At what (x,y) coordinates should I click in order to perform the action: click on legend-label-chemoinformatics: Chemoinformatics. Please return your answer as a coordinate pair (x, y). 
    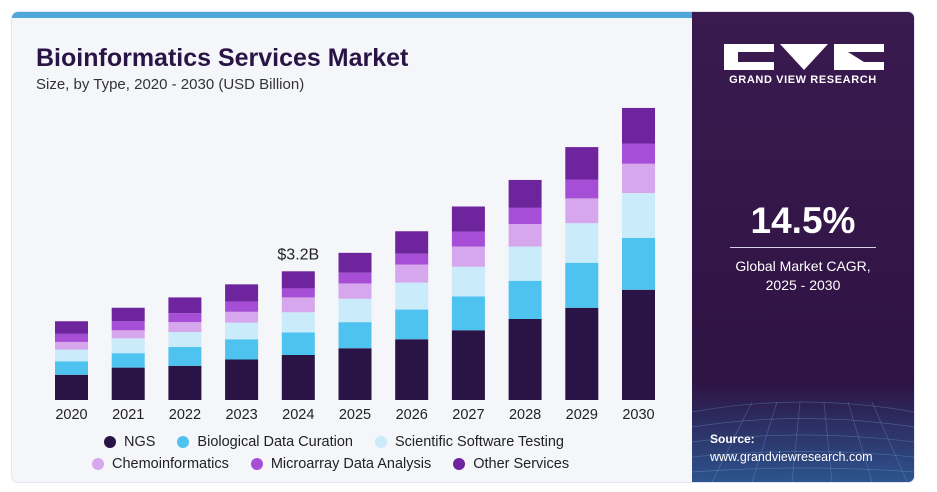
    Looking at the image, I should click on (170, 464).